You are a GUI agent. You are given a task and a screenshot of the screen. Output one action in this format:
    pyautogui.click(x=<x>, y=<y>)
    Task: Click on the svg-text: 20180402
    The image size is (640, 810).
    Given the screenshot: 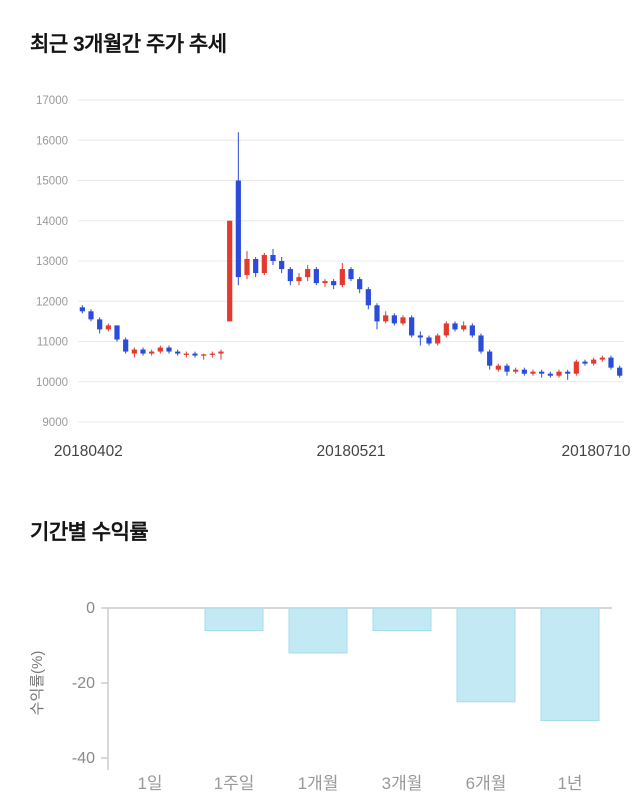 What is the action you would take?
    pyautogui.click(x=88, y=451)
    